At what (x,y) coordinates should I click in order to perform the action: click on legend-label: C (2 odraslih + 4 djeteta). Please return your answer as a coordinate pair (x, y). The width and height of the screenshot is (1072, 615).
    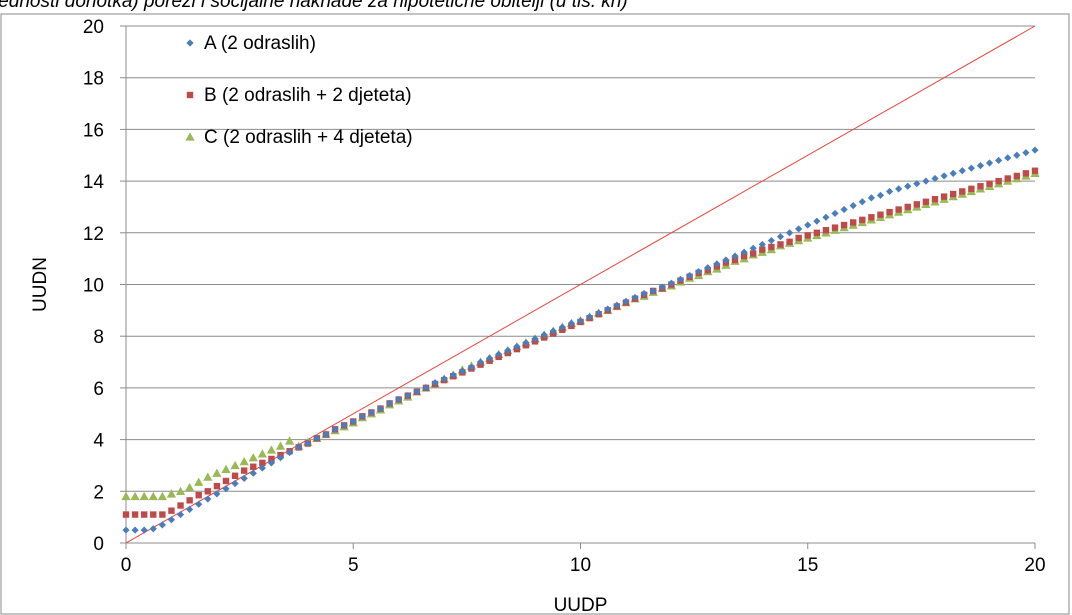
    Looking at the image, I should click on (308, 137).